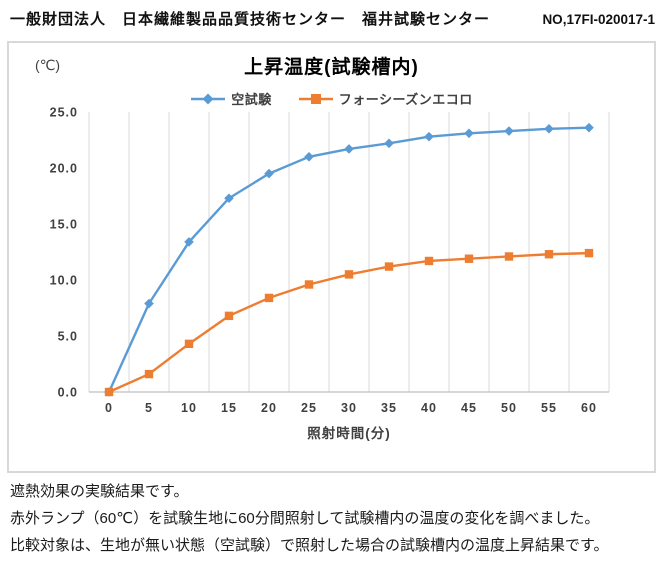 The height and width of the screenshot is (575, 664). I want to click on x-tick-label: 20, so click(269, 408).